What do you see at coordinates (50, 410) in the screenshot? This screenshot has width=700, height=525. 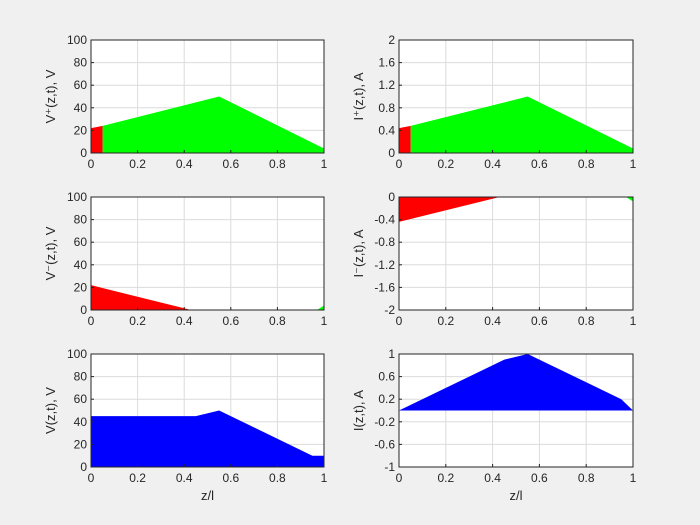 I see `y-axis-label: V(z,t), V` at bounding box center [50, 410].